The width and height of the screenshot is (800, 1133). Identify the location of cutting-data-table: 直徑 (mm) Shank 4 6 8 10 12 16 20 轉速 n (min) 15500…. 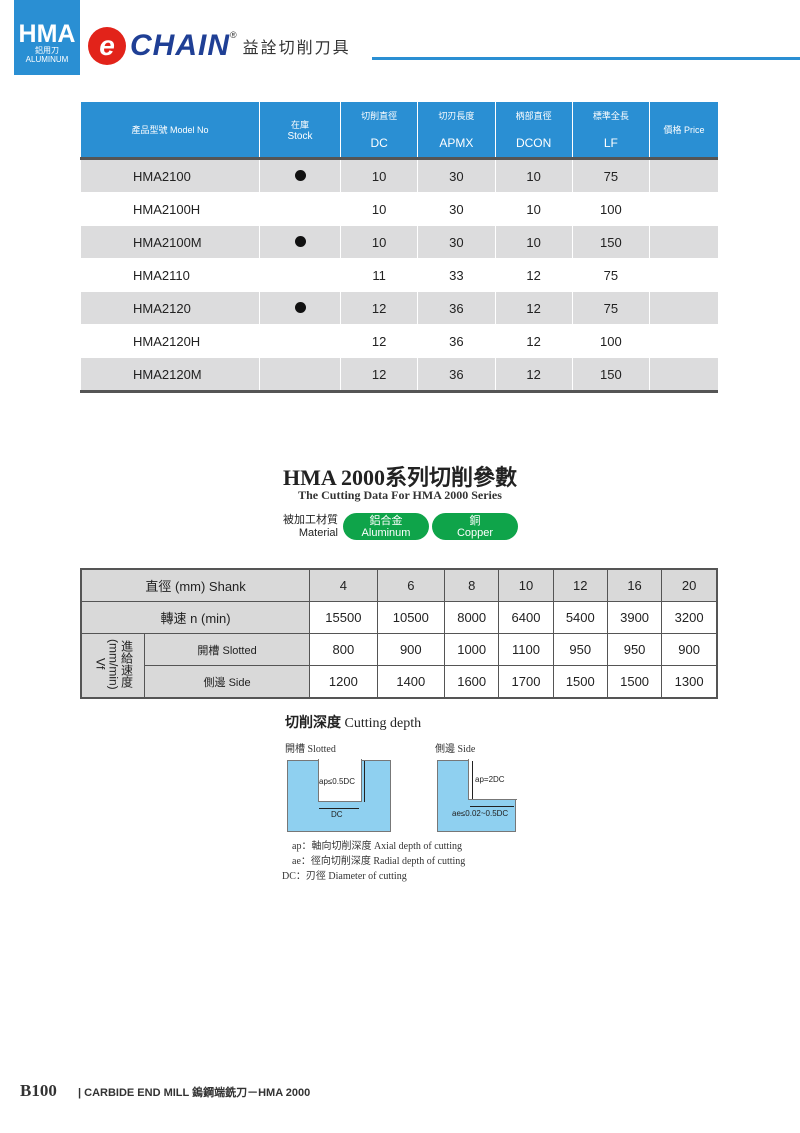
(399, 633).